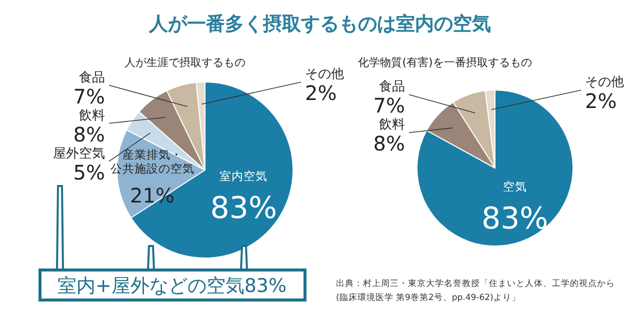 This screenshot has height=322, width=640. Describe the element at coordinates (79, 154) in the screenshot. I see `slice-label: 屋外空気` at that location.